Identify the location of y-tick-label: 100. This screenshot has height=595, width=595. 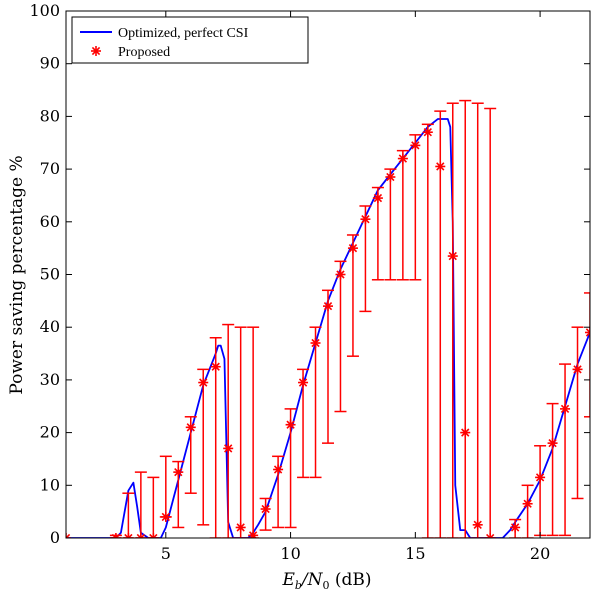
(44, 10).